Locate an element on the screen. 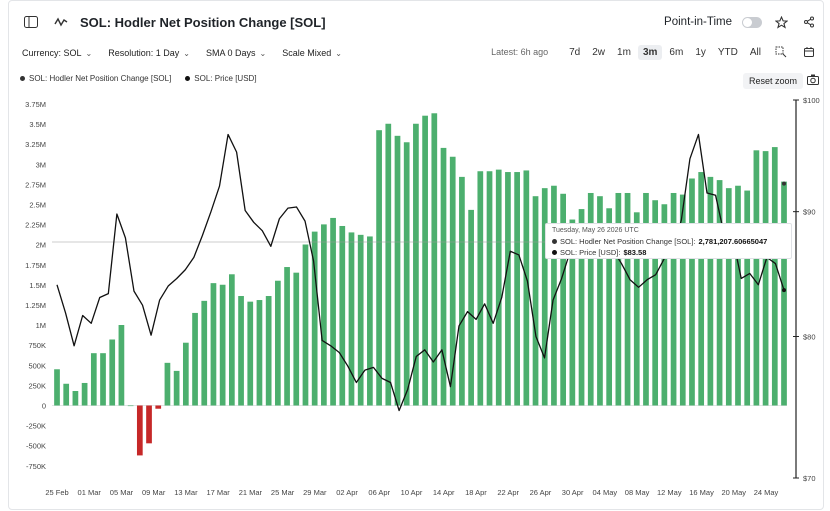  y-left-tick-label: -500K is located at coordinates (36, 446).